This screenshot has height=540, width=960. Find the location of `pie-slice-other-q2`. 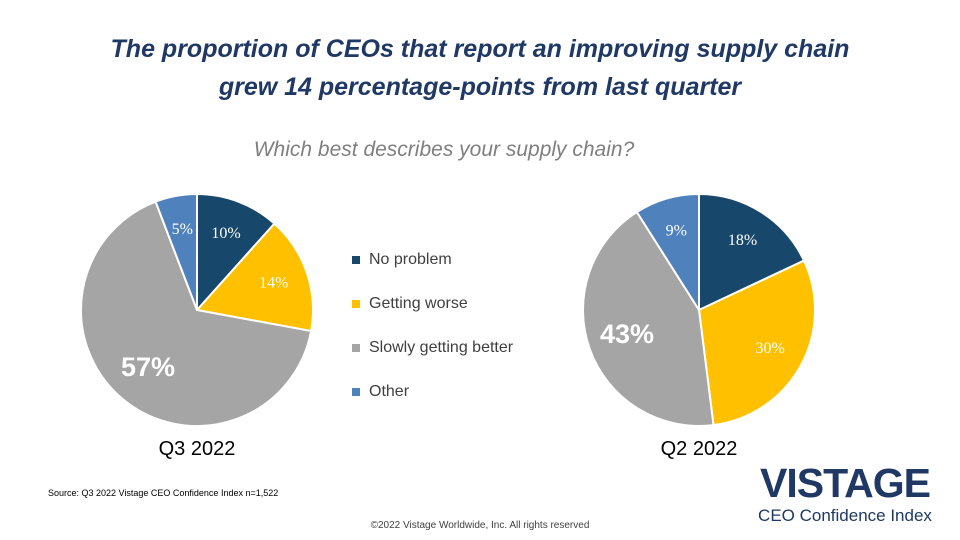

pie-slice-other-q2 is located at coordinates (667, 253).